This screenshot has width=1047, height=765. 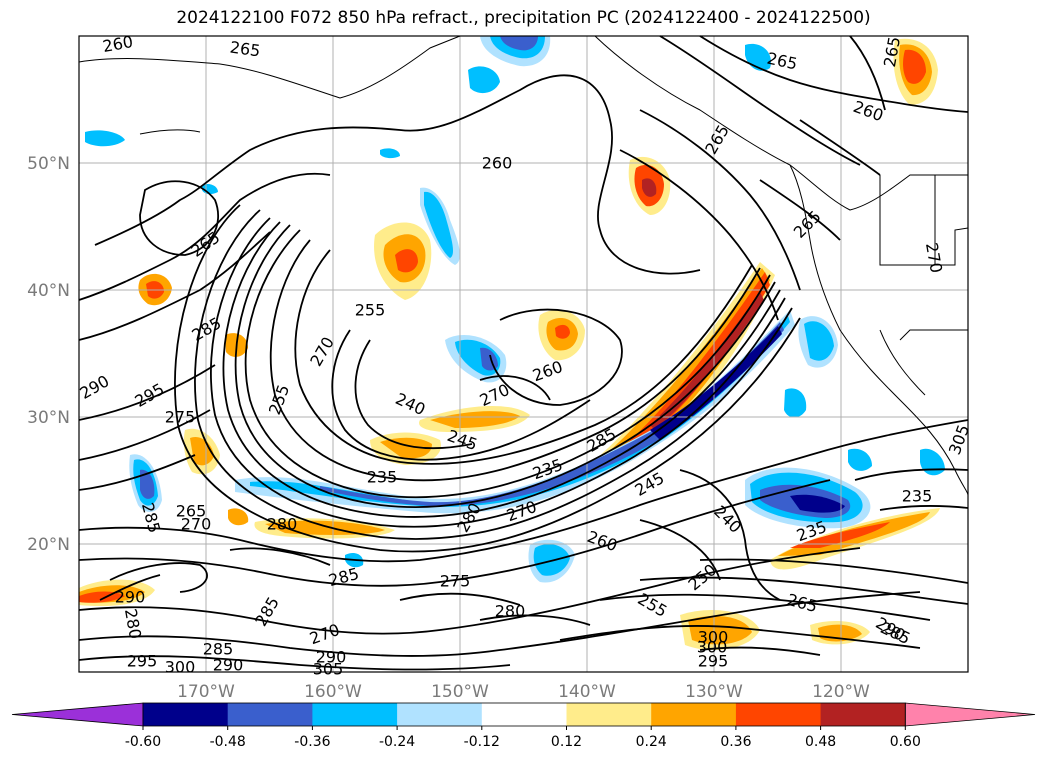 What do you see at coordinates (328, 669) in the screenshot?
I see `contour-label: 305` at bounding box center [328, 669].